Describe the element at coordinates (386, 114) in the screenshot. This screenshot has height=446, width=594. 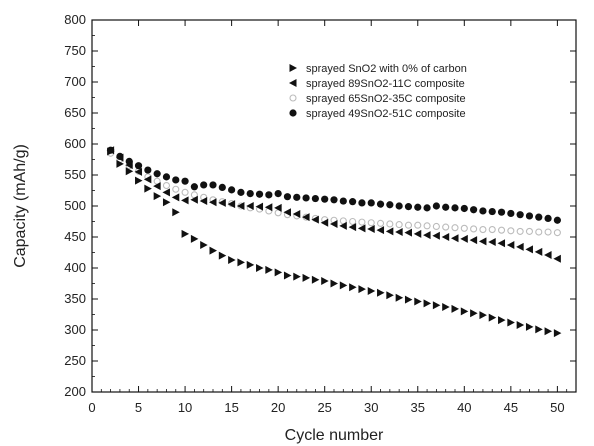
I see `legend-label: sprayed 49SnO2-51C composite` at that location.